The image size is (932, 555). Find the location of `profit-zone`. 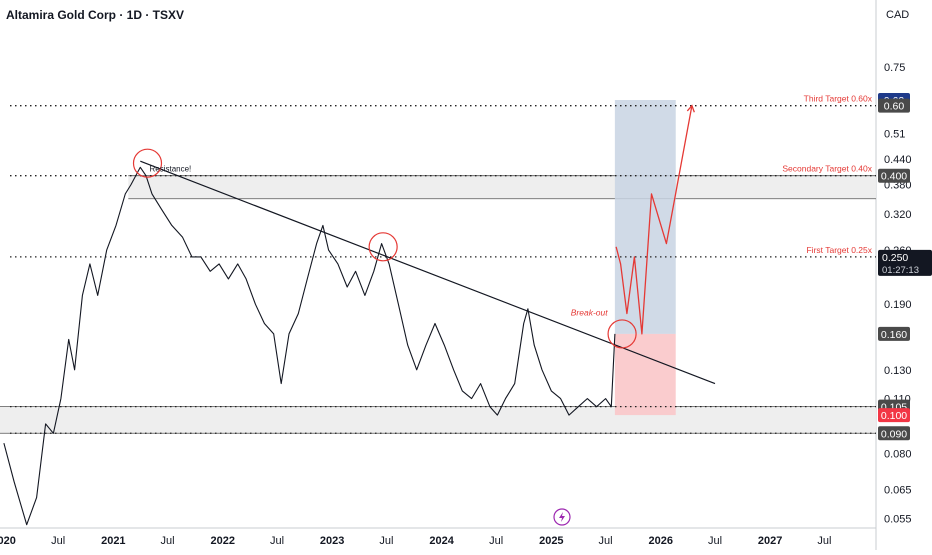

profit-zone is located at coordinates (645, 217).